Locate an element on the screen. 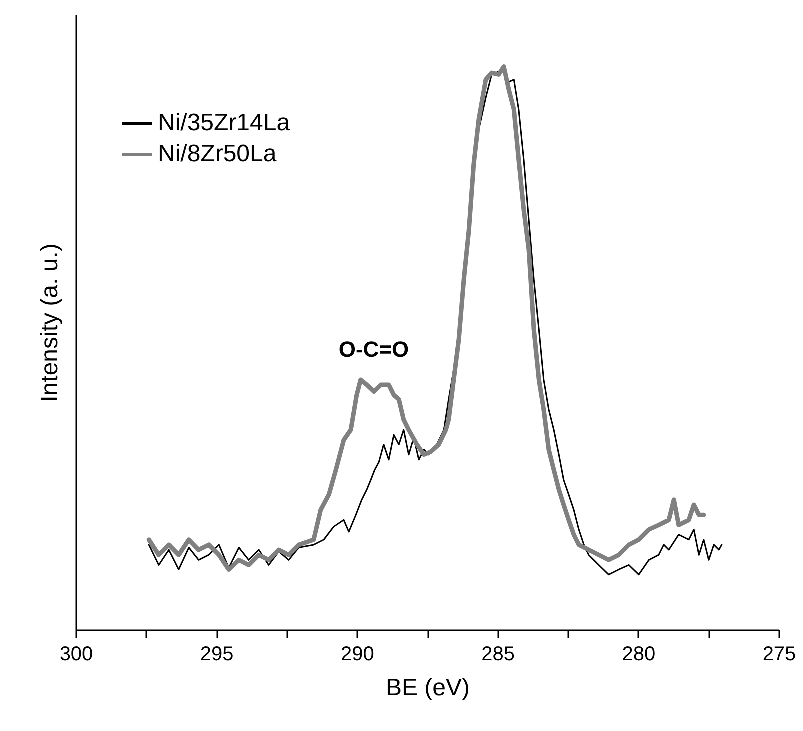 Image resolution: width=803 pixels, height=731 pixels. x-tick-label: 285 is located at coordinates (498, 655).